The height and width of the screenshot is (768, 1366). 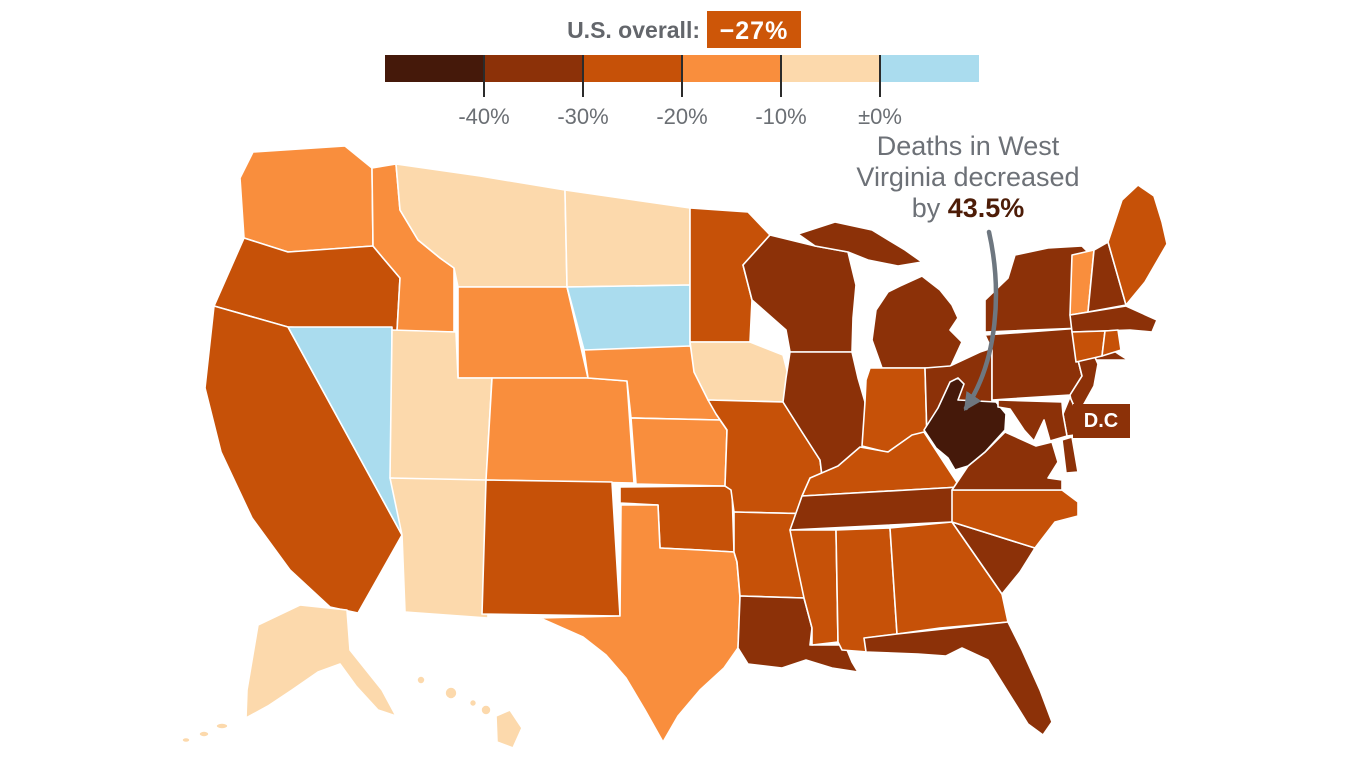 I want to click on legend-tick-label: -20%, so click(x=681, y=116).